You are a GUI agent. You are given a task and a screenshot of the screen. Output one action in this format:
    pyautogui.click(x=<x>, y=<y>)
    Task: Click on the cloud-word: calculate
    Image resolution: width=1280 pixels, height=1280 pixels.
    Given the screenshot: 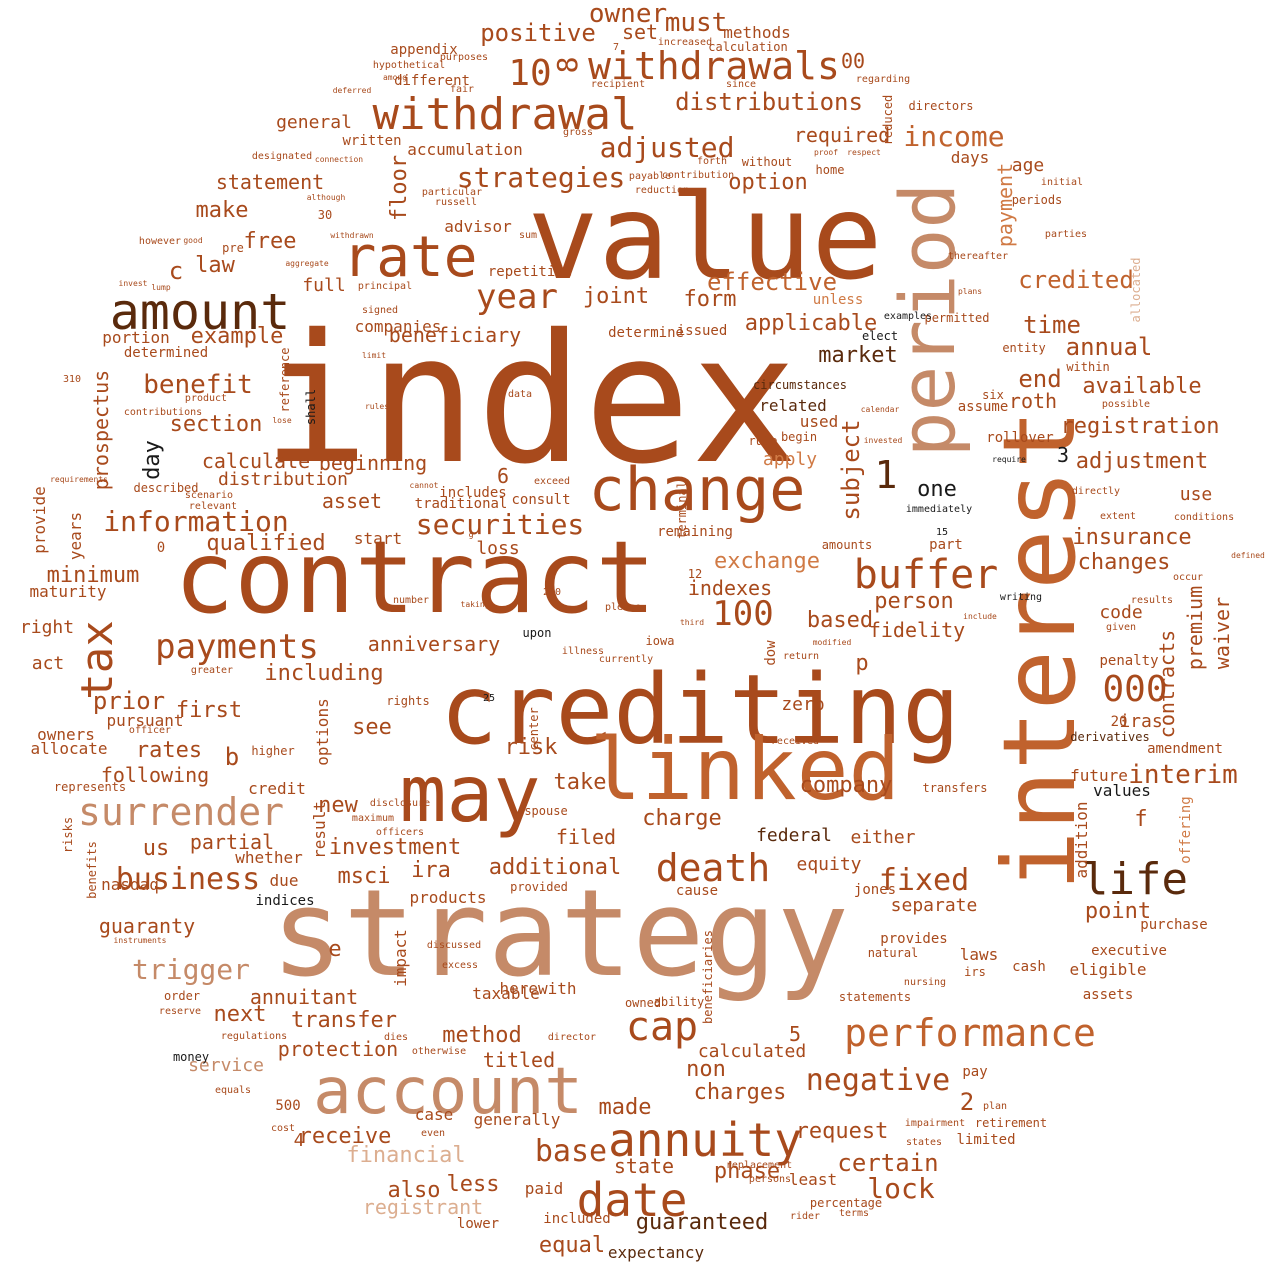 What is the action you would take?
    pyautogui.click(x=256, y=461)
    